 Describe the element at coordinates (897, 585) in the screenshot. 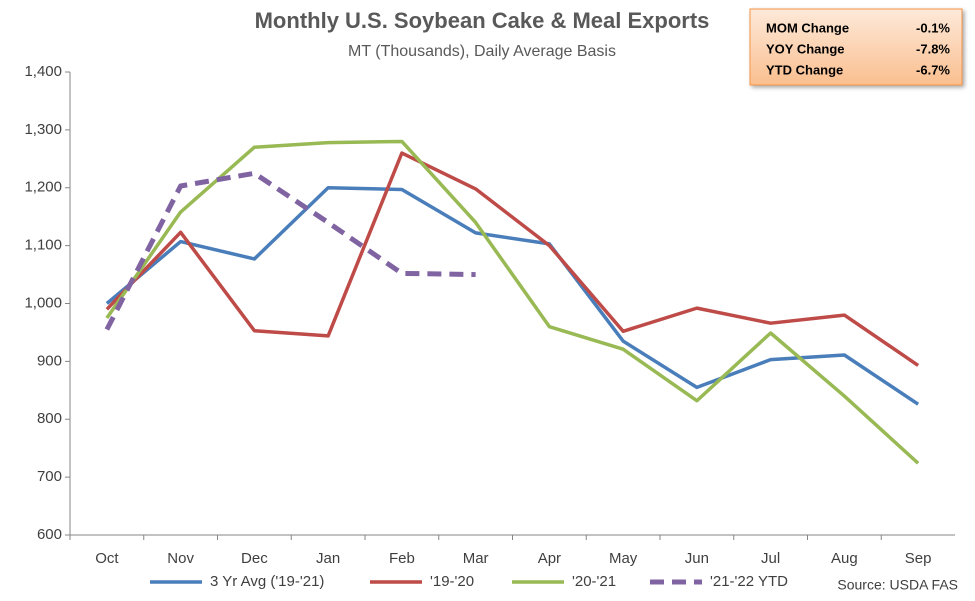

I see `source: Source: USDA FAS` at that location.